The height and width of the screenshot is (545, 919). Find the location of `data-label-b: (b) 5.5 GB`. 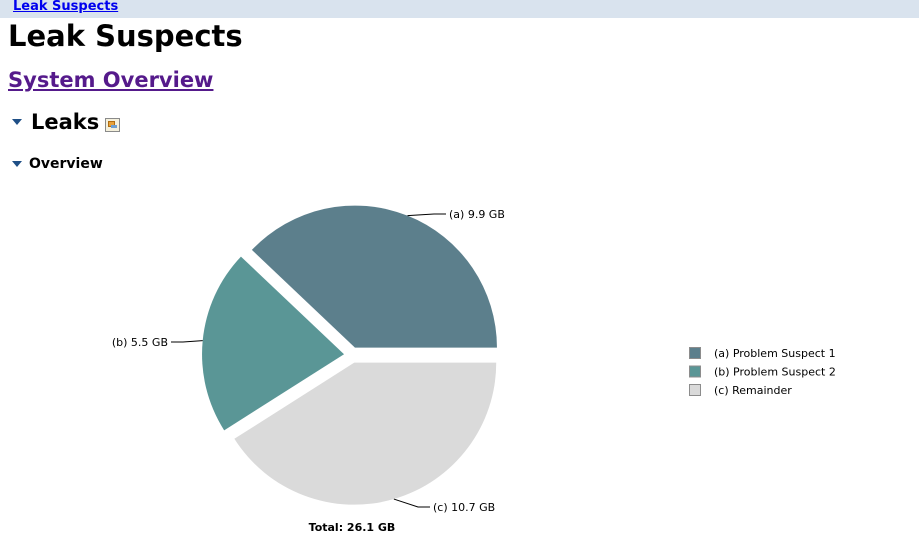

data-label-b: (b) 5.5 GB is located at coordinates (140, 342).